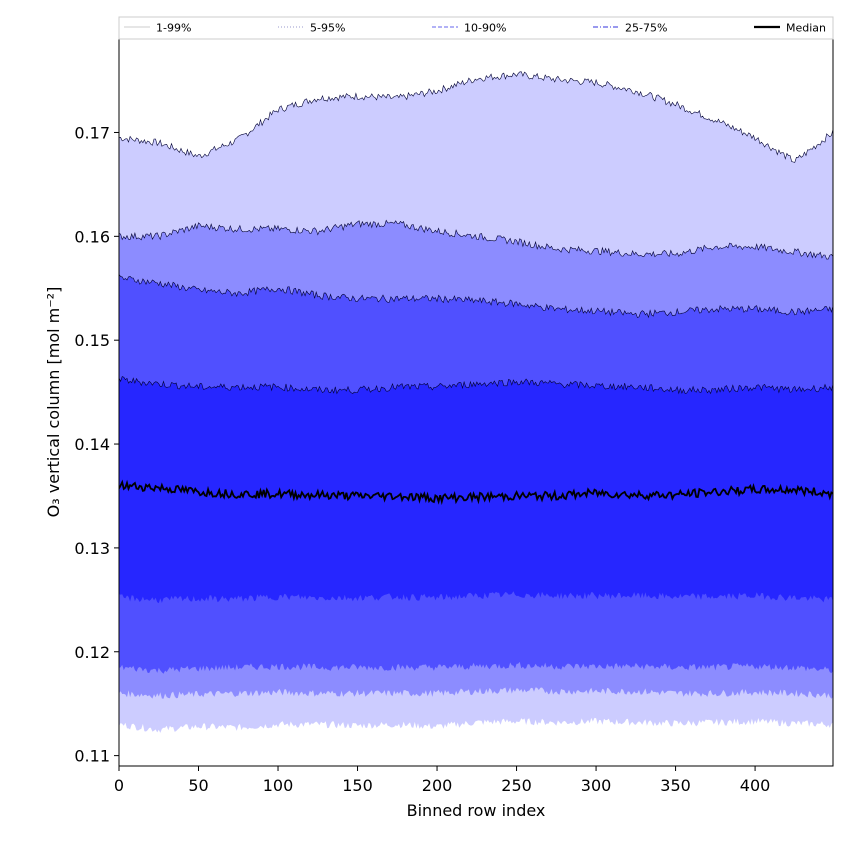 This screenshot has width=850, height=850. Describe the element at coordinates (476, 810) in the screenshot. I see `x-axis-label: Binned row index` at that location.